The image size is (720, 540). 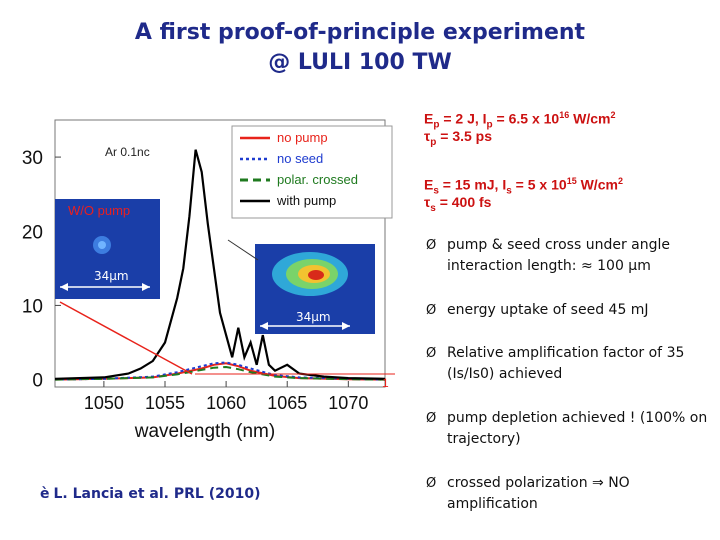 I want to click on pump-energy-param: Ep = 2 J, Ip = 6.5 x 1016 W/cm2, so click(x=520, y=120).